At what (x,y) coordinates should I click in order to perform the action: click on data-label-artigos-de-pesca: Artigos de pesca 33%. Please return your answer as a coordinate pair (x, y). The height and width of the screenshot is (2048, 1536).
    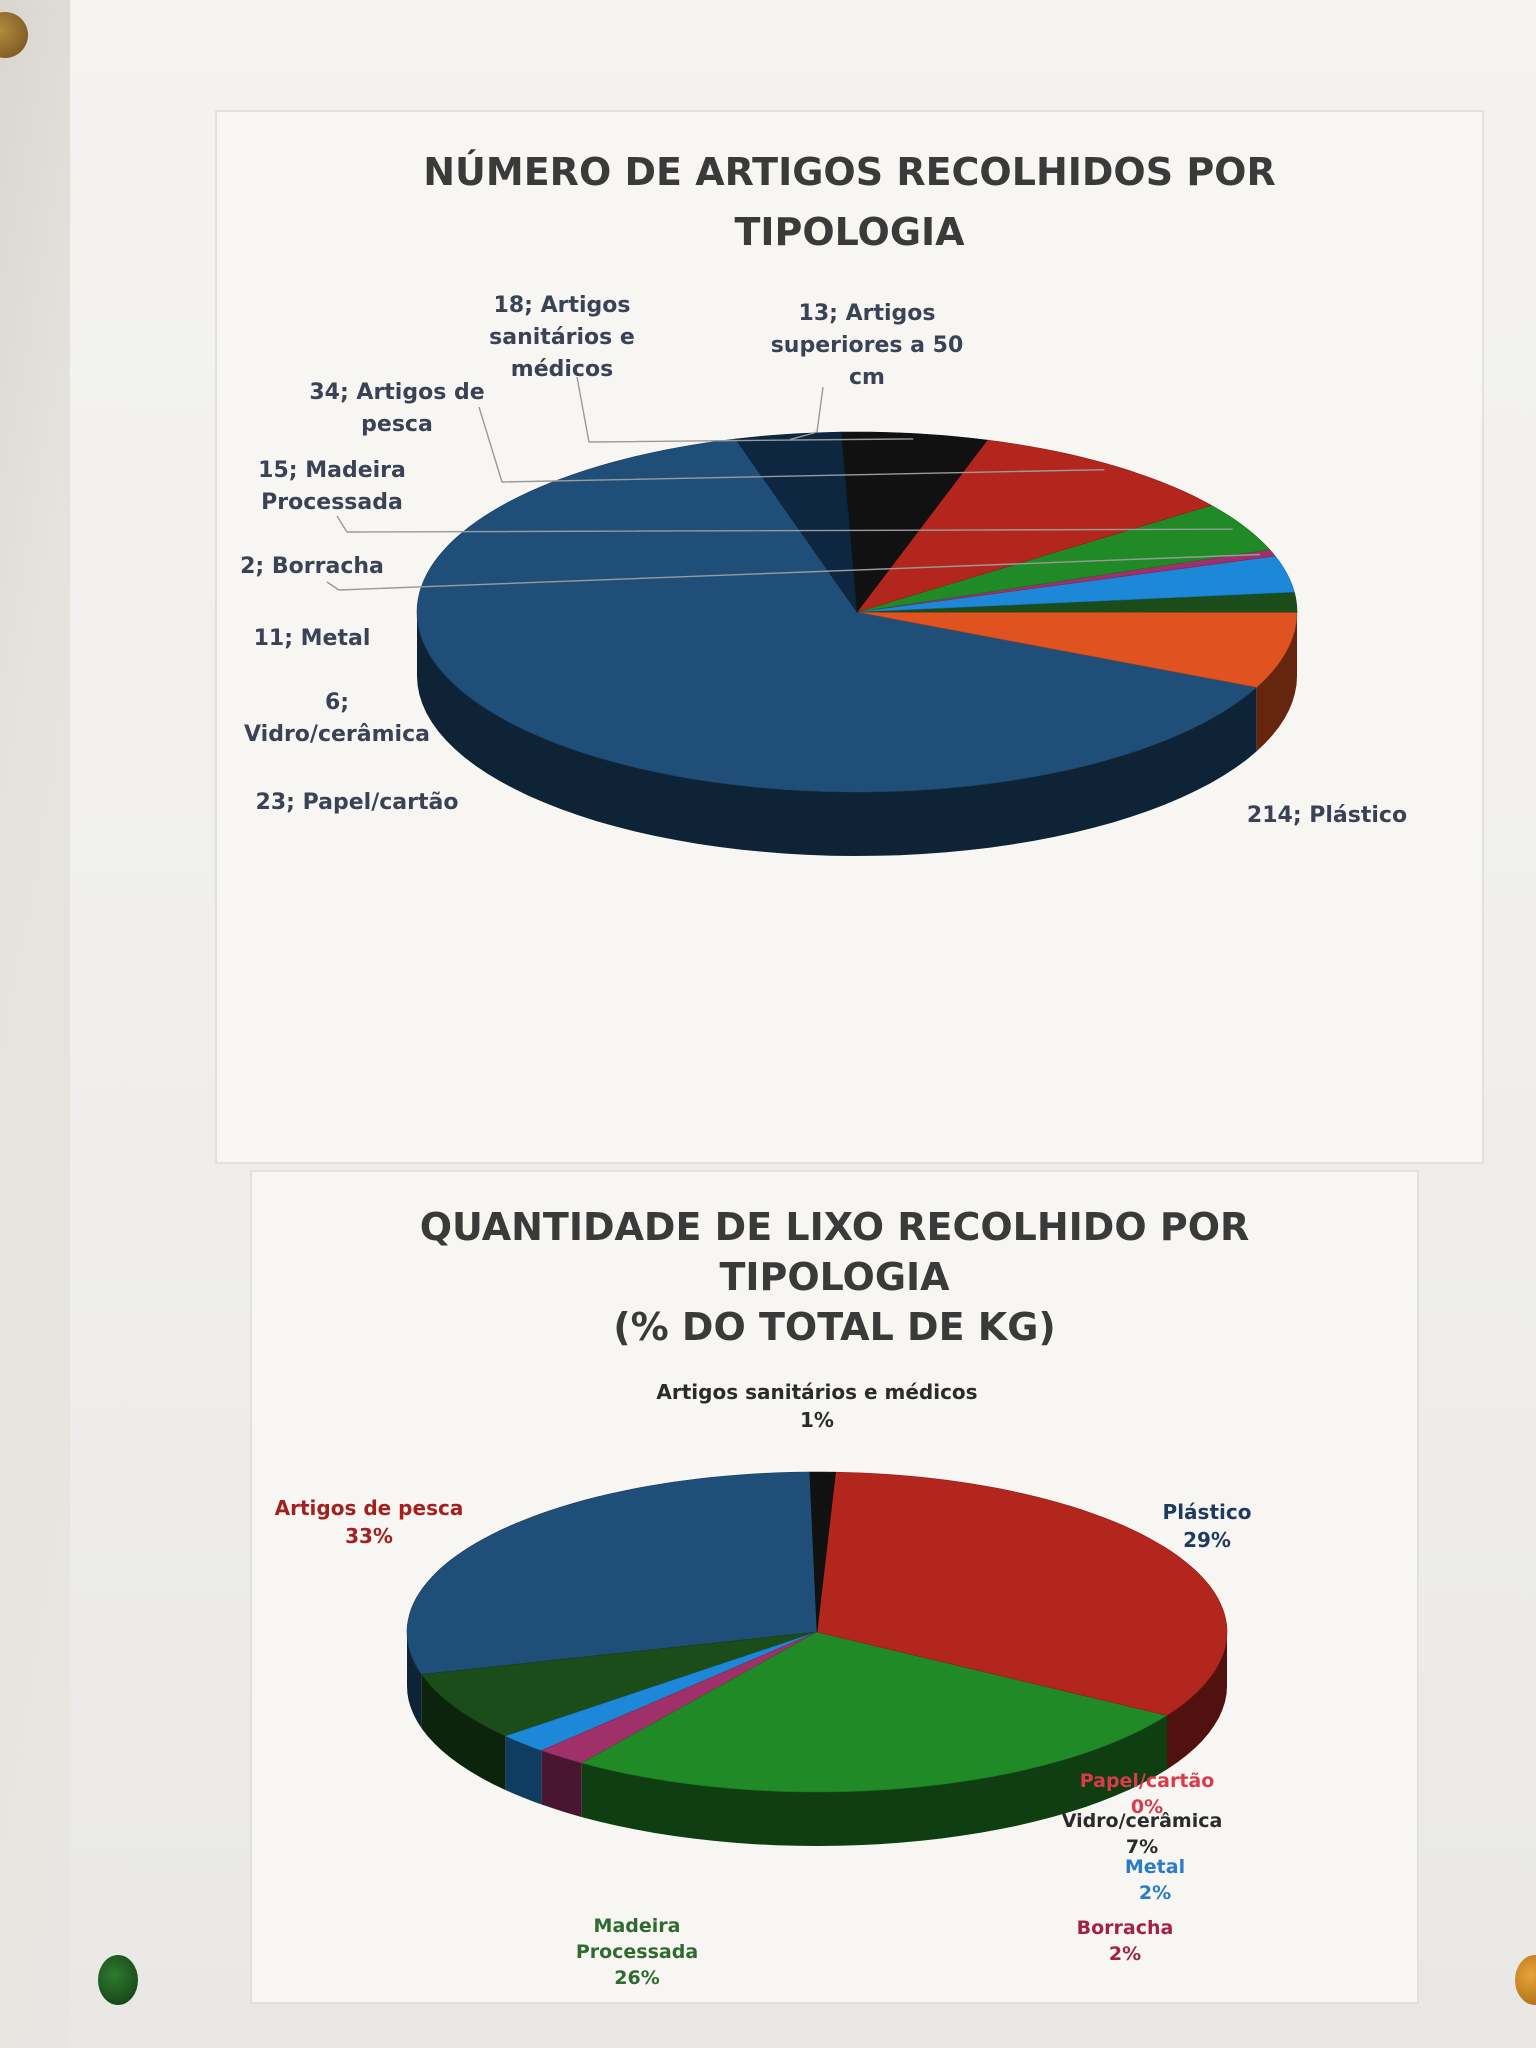
    Looking at the image, I should click on (369, 1522).